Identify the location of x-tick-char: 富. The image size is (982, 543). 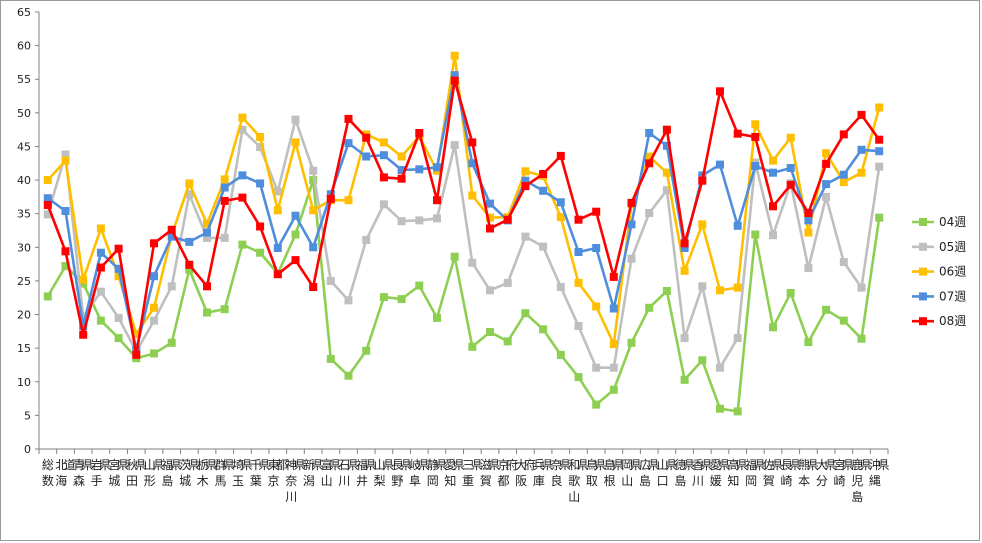
(327, 464).